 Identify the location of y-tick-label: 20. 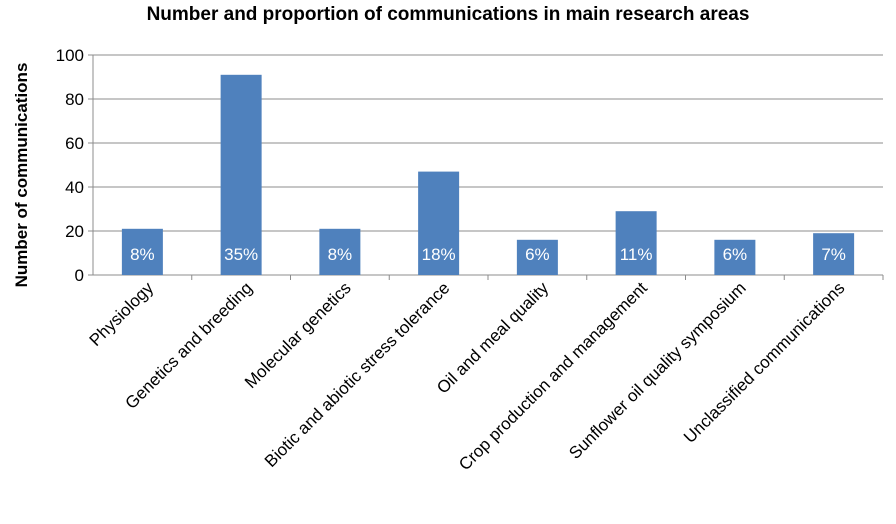
(74, 231).